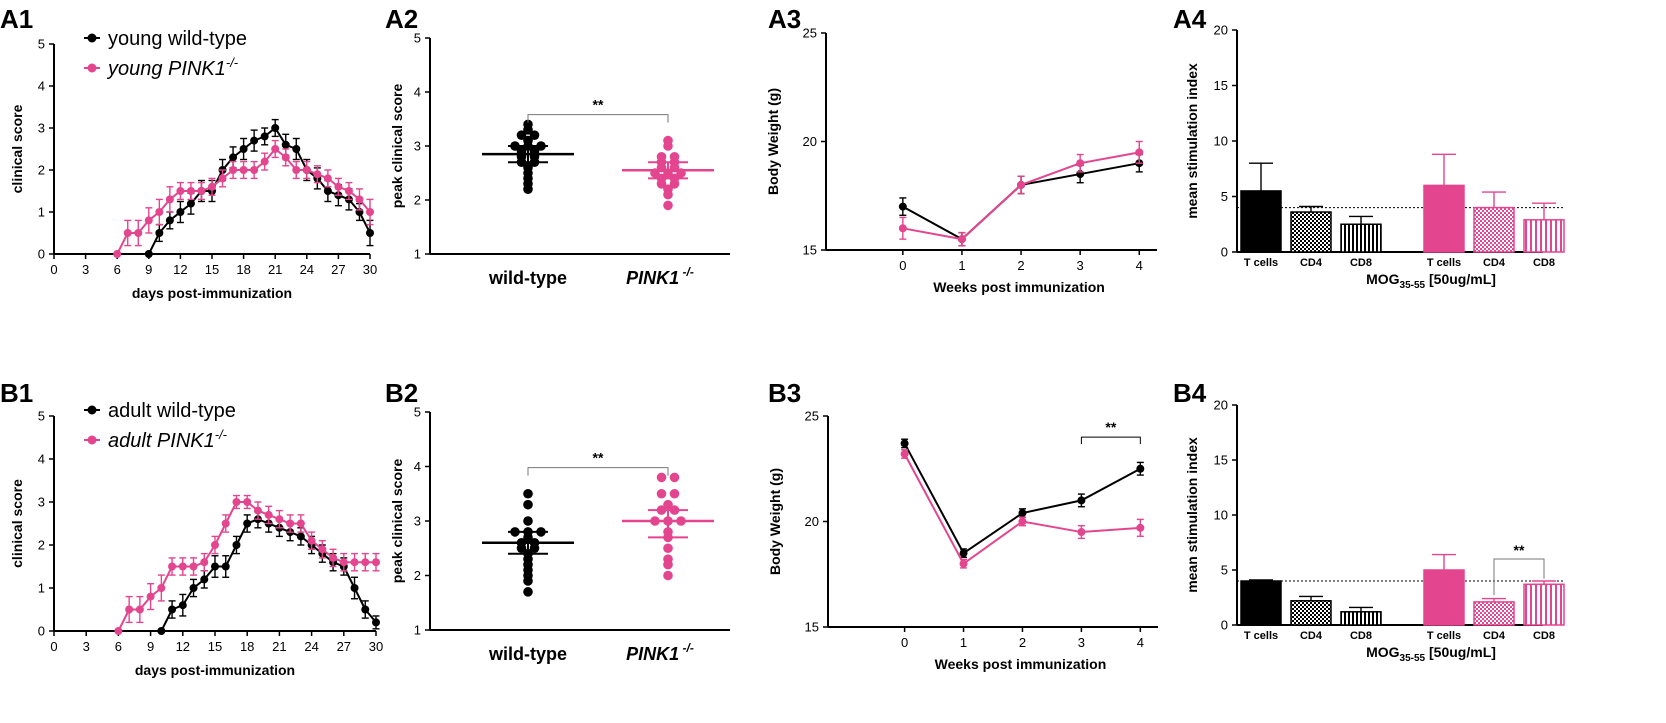 This screenshot has width=1666, height=723. What do you see at coordinates (41, 128) in the screenshot?
I see `y-tick-label: 3` at bounding box center [41, 128].